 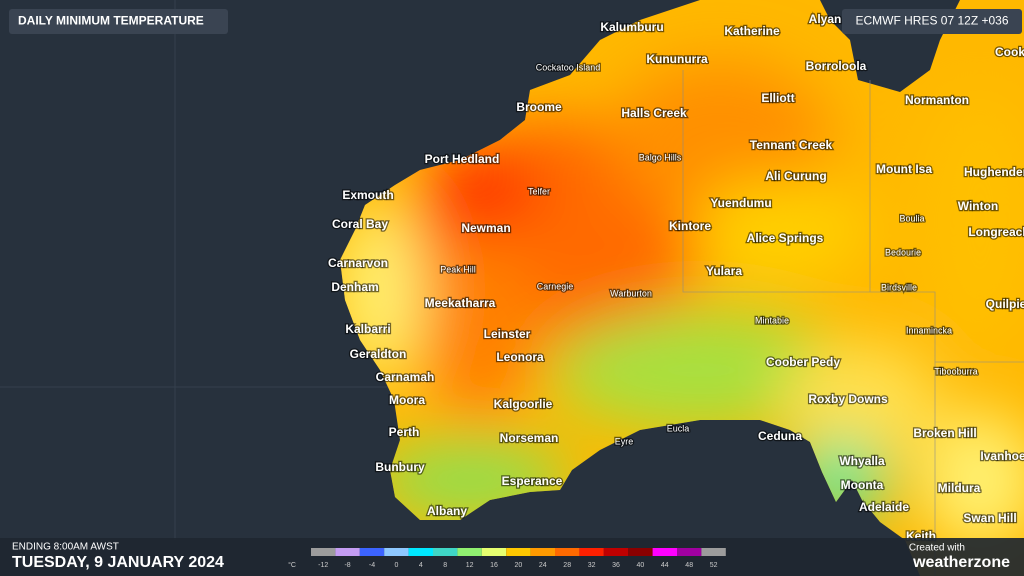 I want to click on place-label: Ali Curung, so click(x=795, y=176).